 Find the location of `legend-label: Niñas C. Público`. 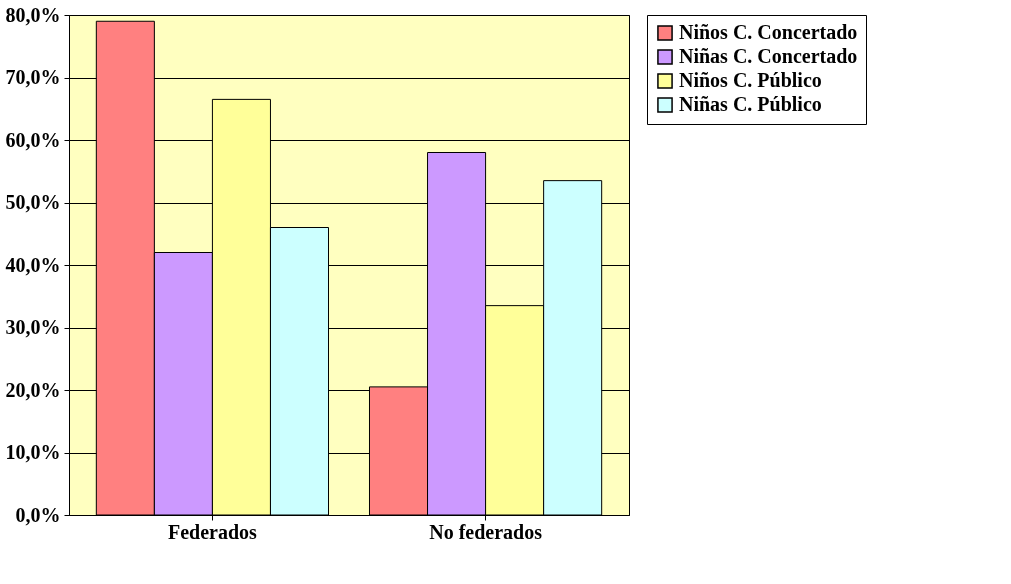

legend-label: Niñas C. Público is located at coordinates (750, 104).